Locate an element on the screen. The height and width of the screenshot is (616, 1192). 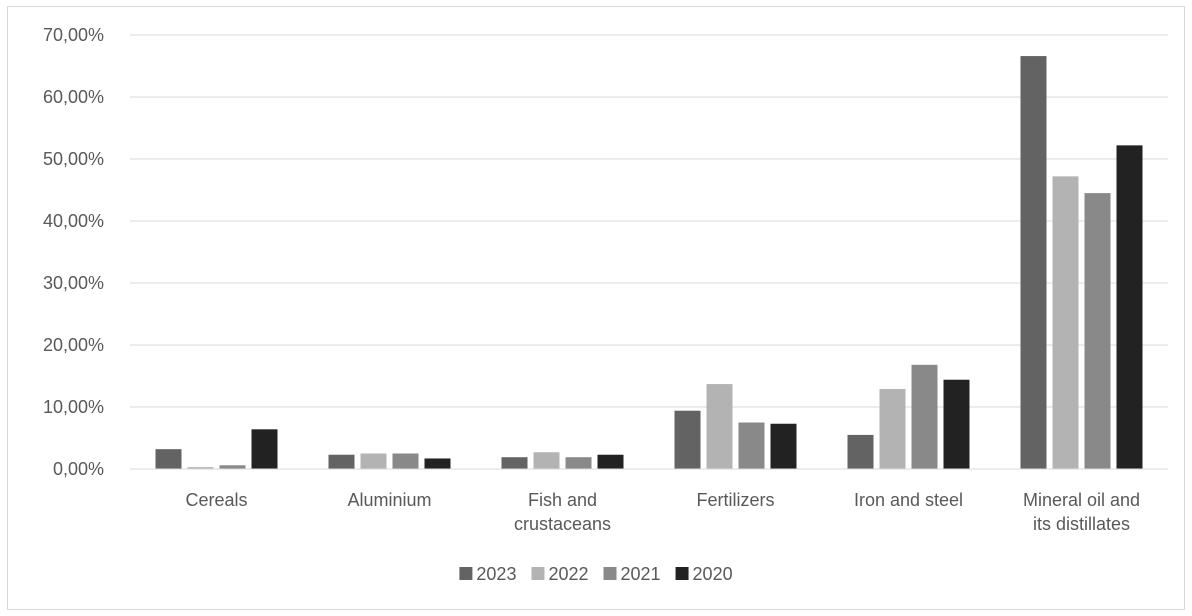
category-label: Fish and crustaceans is located at coordinates (562, 512).